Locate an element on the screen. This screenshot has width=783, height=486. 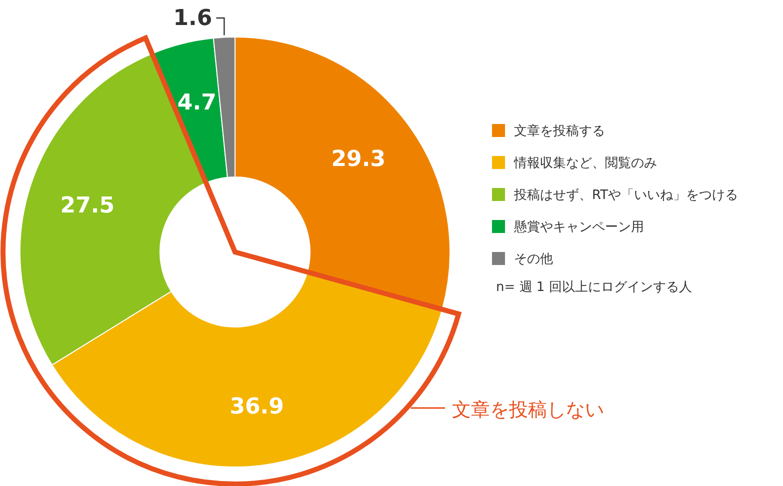
legend-label: 投稿はせず、RTや「いいね」をつける is located at coordinates (625, 195).